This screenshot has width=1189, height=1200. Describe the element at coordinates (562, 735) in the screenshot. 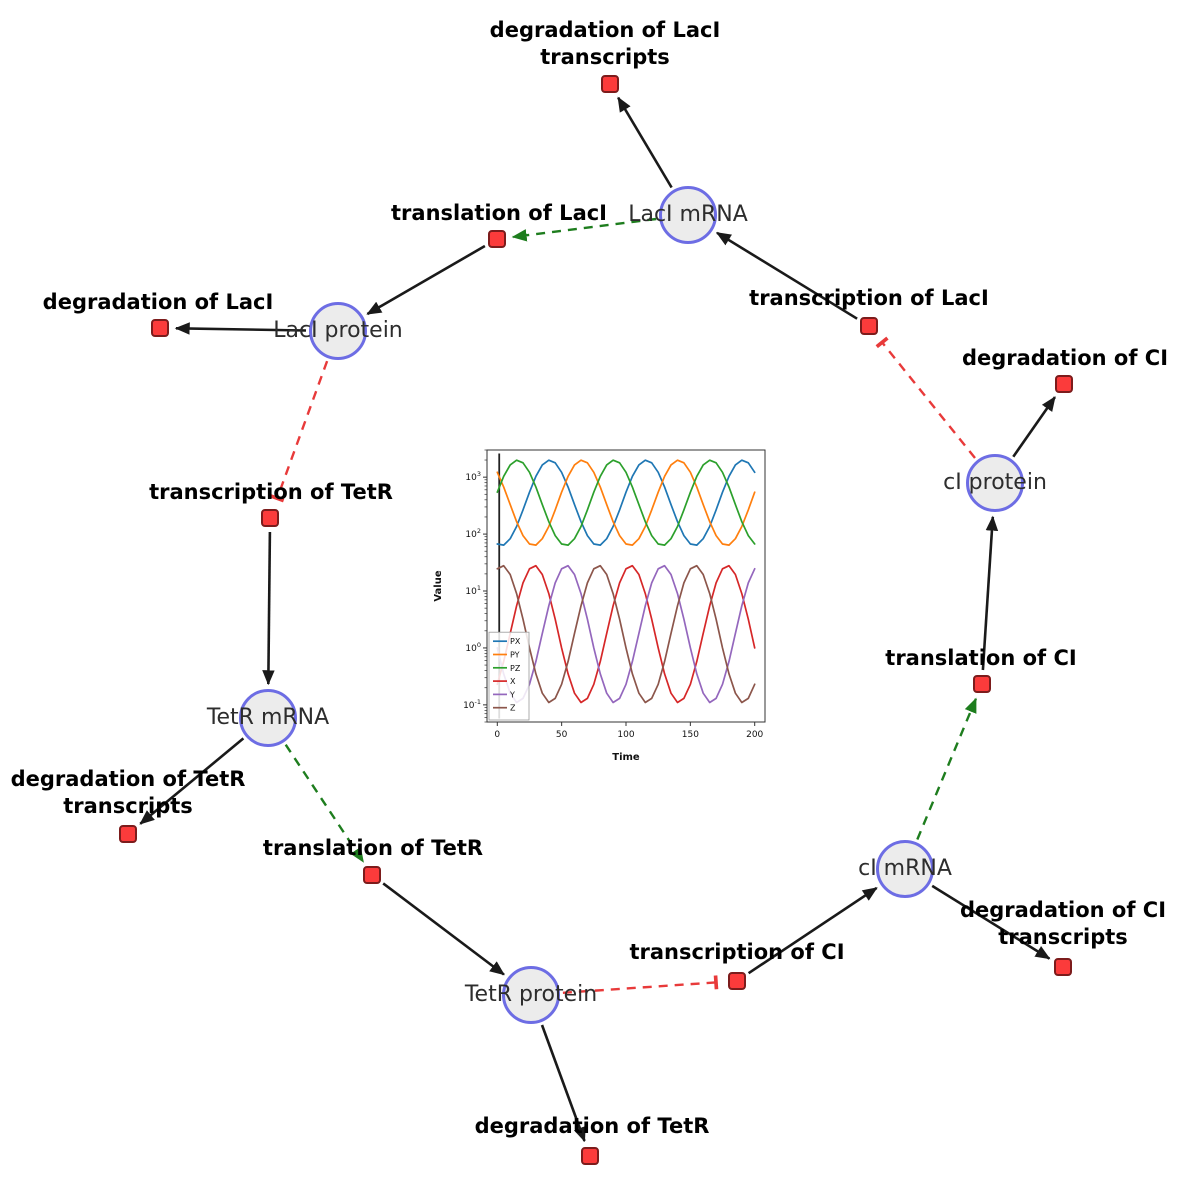

I see `x-tick-label: 50` at that location.